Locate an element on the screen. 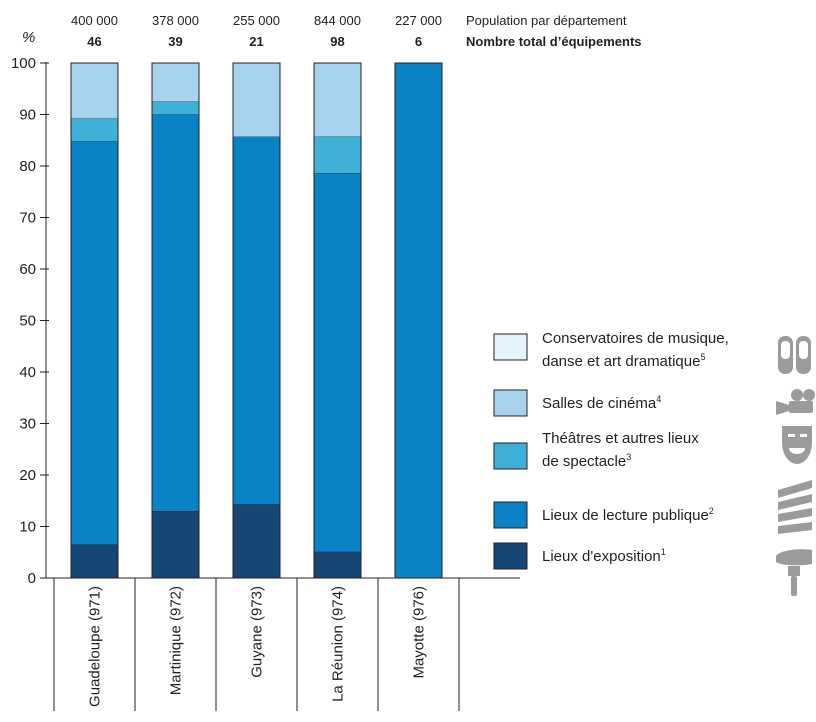  legend-footnote-mark: 5 is located at coordinates (702, 357).